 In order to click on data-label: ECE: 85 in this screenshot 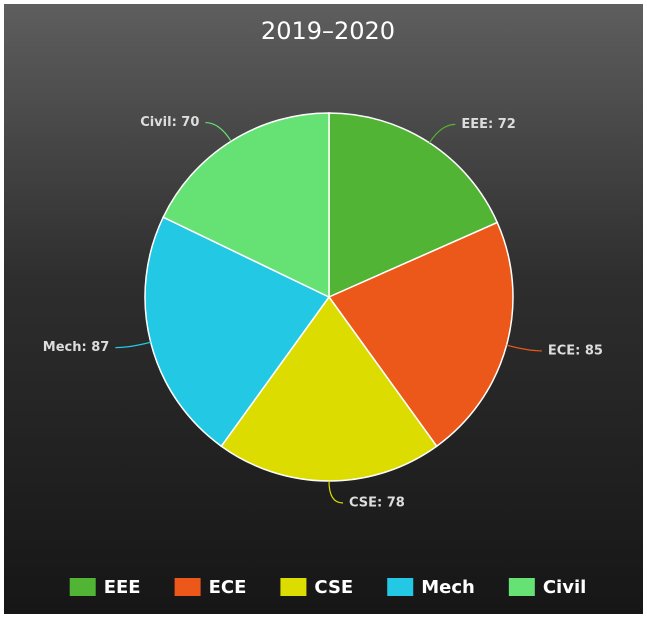, I will do `click(575, 350)`.